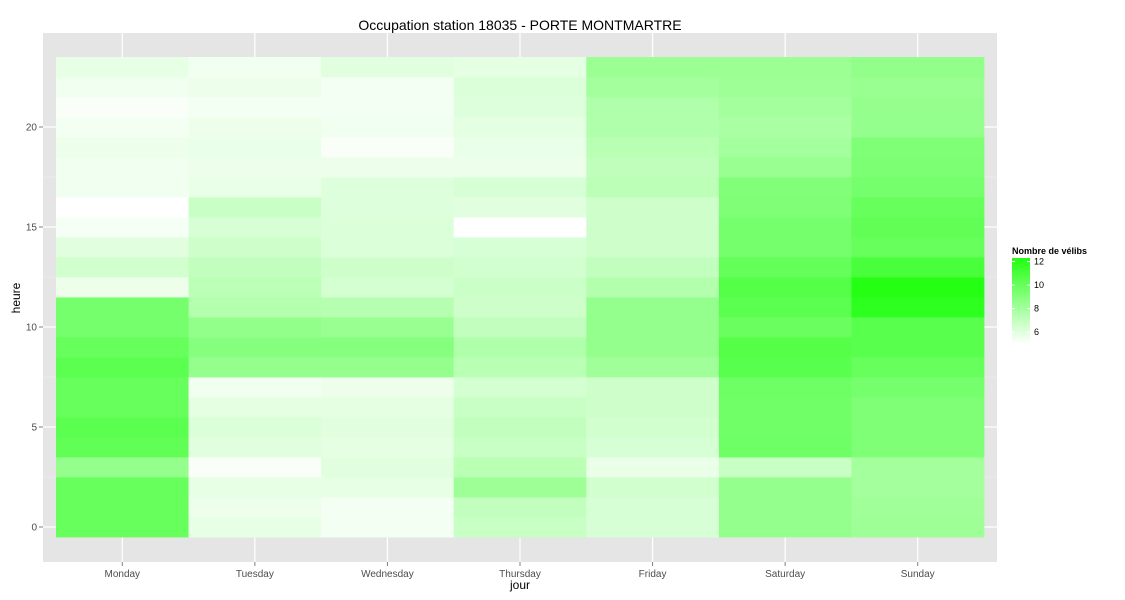 This screenshot has width=1125, height=600. I want to click on legend-title: Nombre de vélibs, so click(1049, 251).